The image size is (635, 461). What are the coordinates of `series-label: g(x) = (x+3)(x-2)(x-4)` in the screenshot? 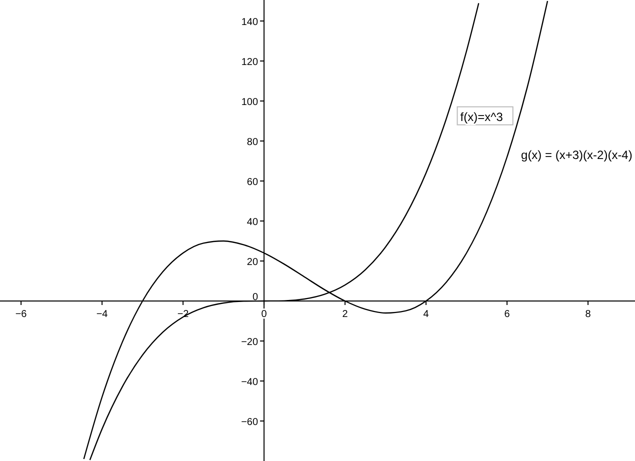 It's located at (576, 155).